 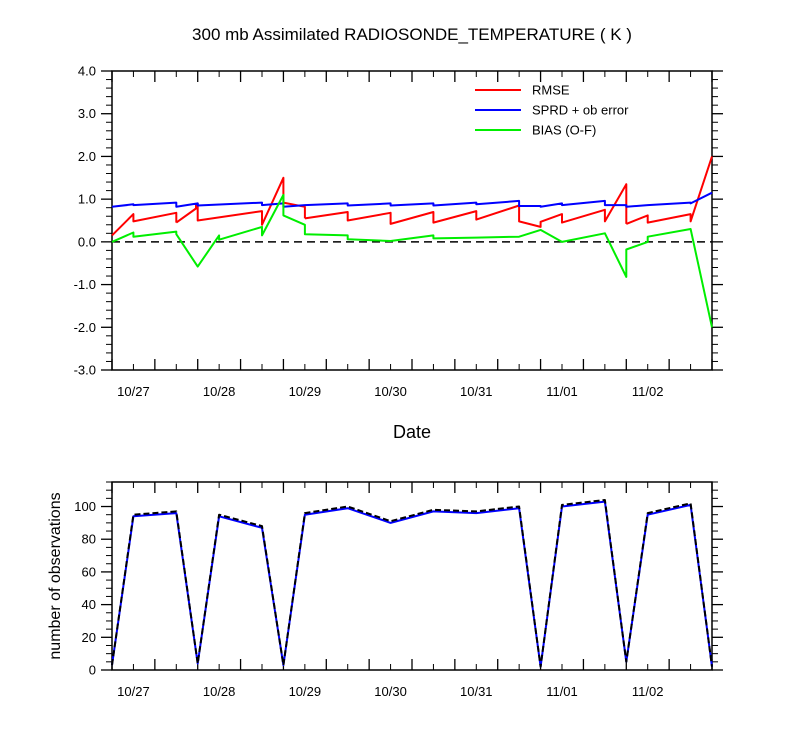 I want to click on x-axis-title: Date, so click(x=412, y=432).